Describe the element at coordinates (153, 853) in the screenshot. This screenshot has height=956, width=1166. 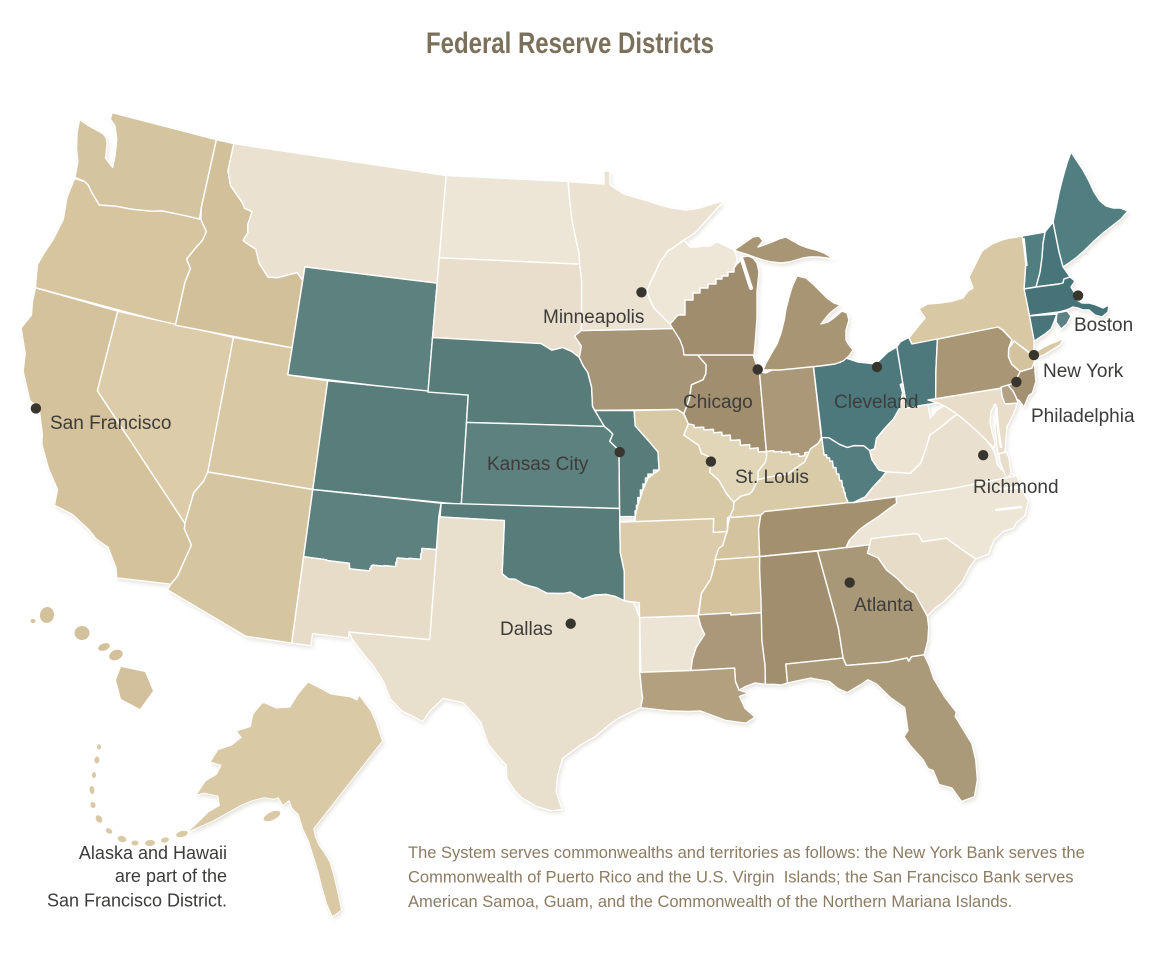
I see `svg-text: Alaska and Hawaii` at that location.